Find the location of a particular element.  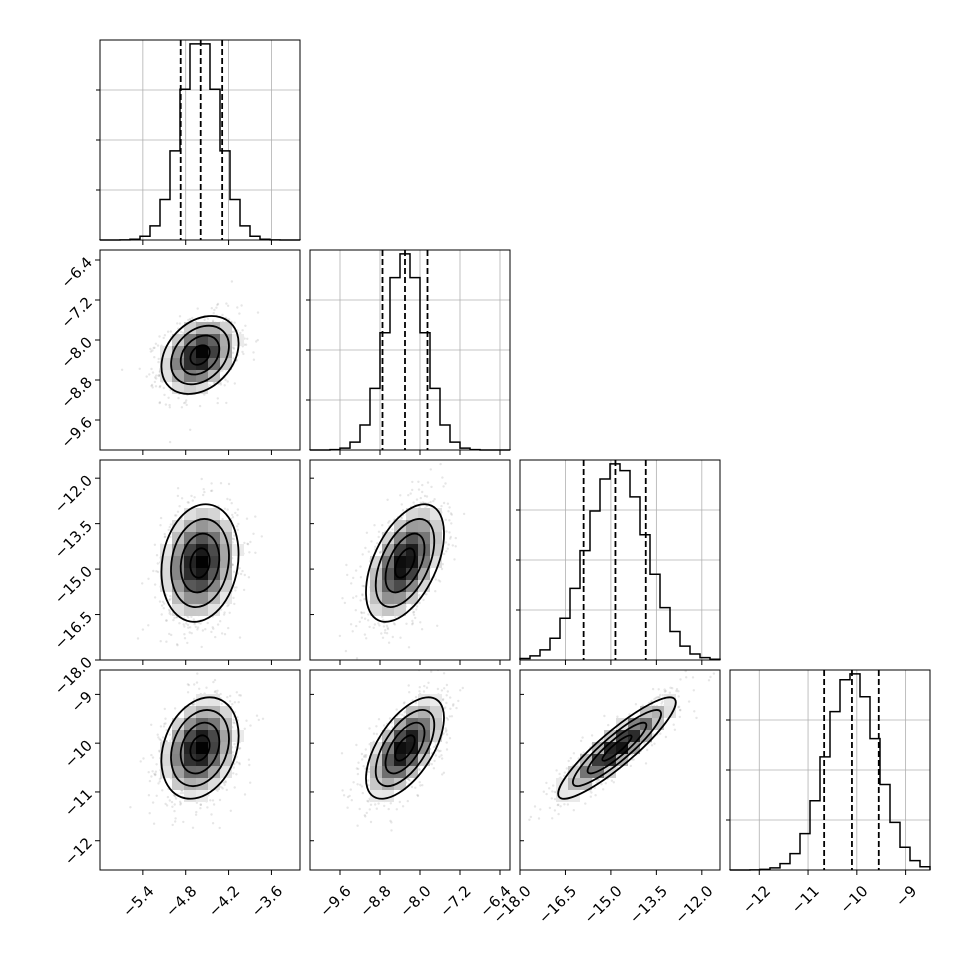

panel-content is located at coordinates (402, 751).